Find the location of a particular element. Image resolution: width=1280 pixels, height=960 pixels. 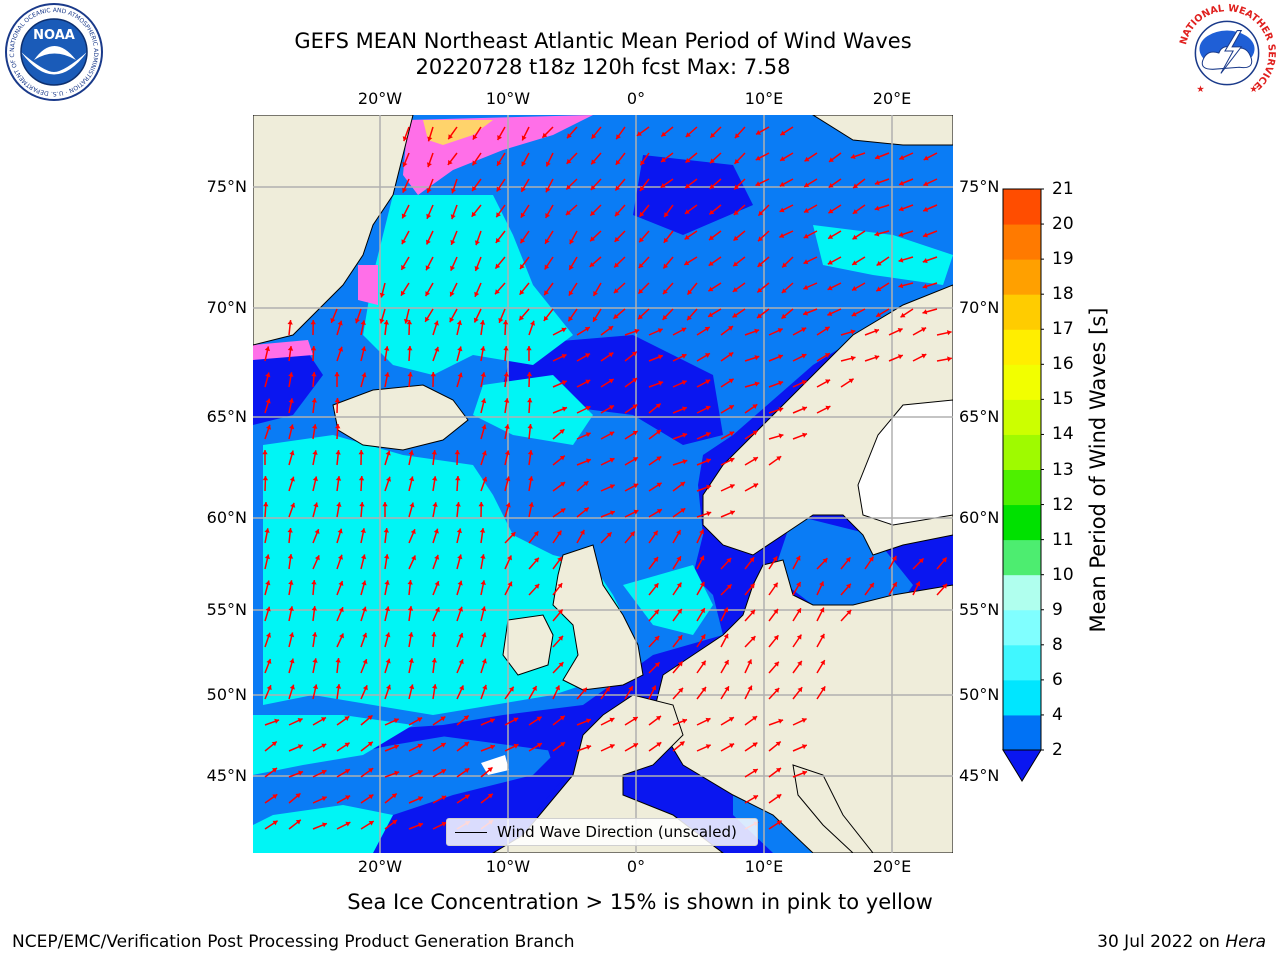

colorbar-tick-label: 20 is located at coordinates (1063, 224).